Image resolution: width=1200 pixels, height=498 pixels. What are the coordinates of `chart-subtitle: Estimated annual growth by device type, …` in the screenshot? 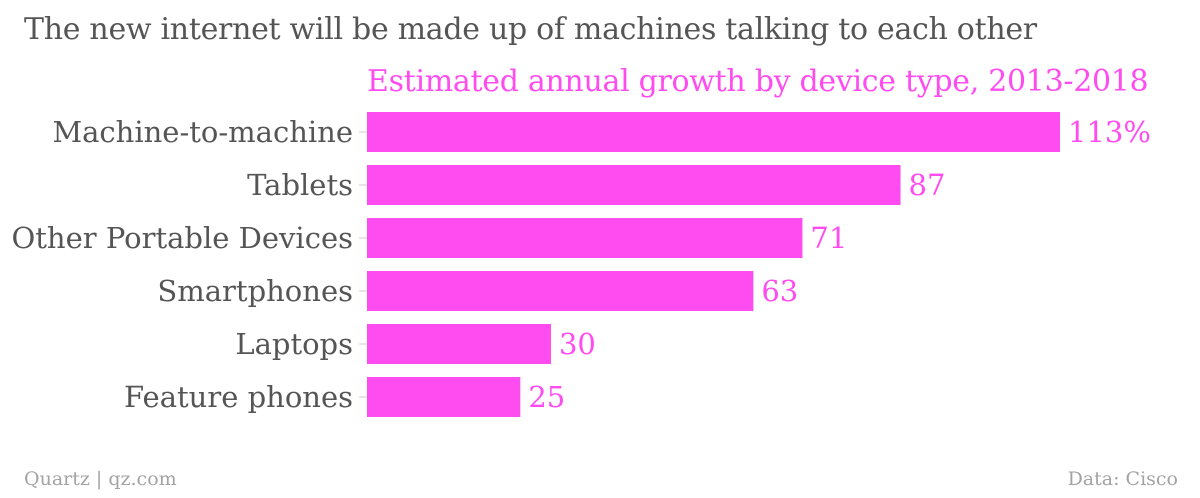 It's located at (758, 81).